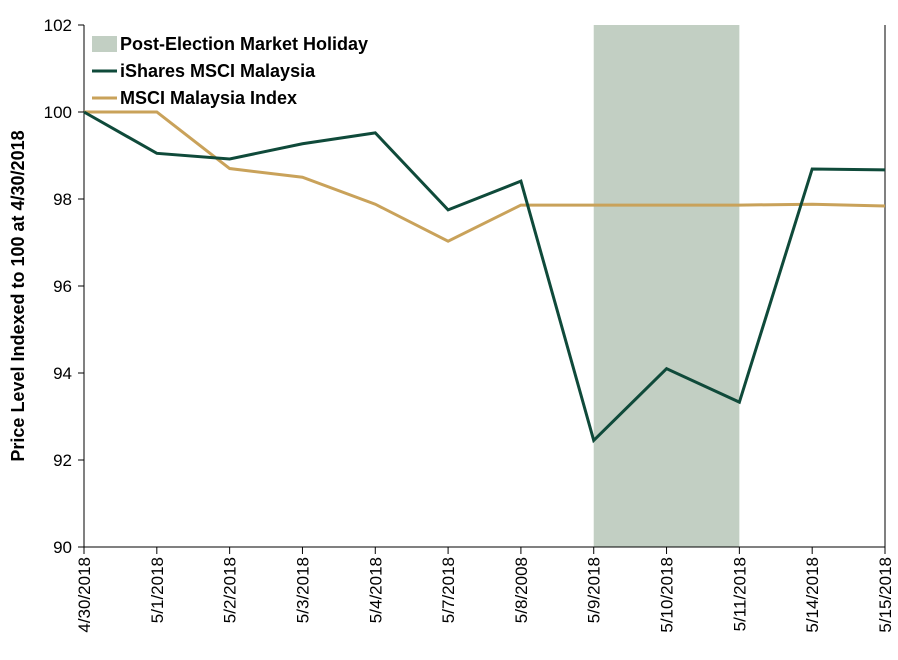 This screenshot has width=898, height=660. I want to click on legend-label-shaded-region: Post-Election Market Holiday, so click(244, 44).